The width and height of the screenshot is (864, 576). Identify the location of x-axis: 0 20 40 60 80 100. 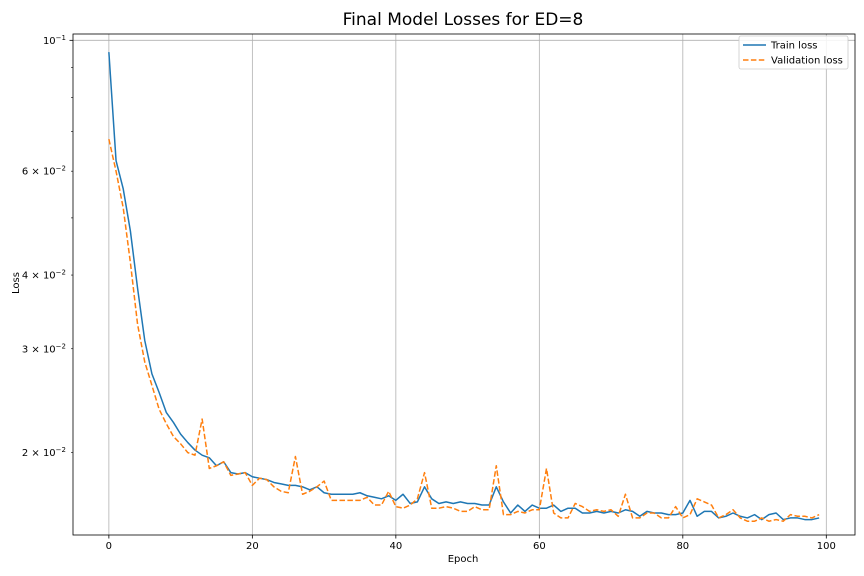
(471, 543).